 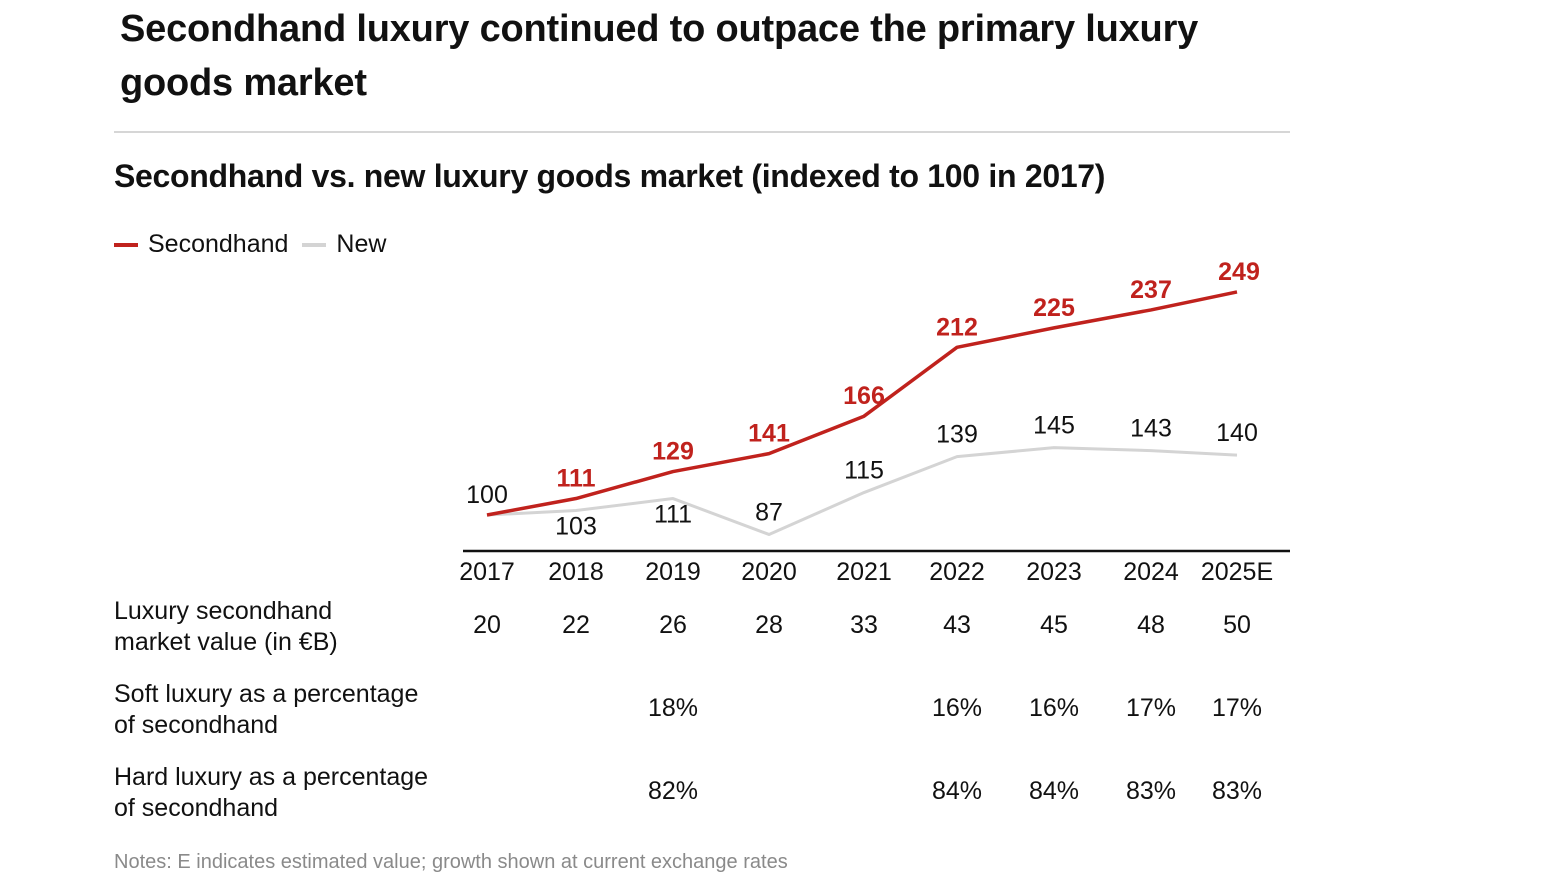 I want to click on table-cell: 43, so click(x=957, y=625).